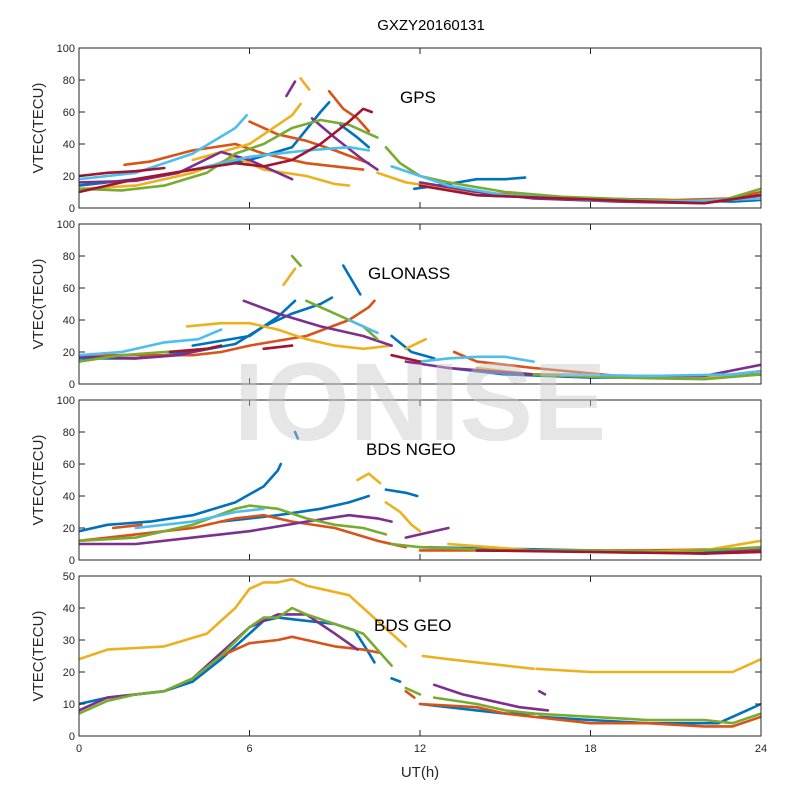  Describe the element at coordinates (420, 402) in the screenshot. I see `watermark: IONISE` at that location.